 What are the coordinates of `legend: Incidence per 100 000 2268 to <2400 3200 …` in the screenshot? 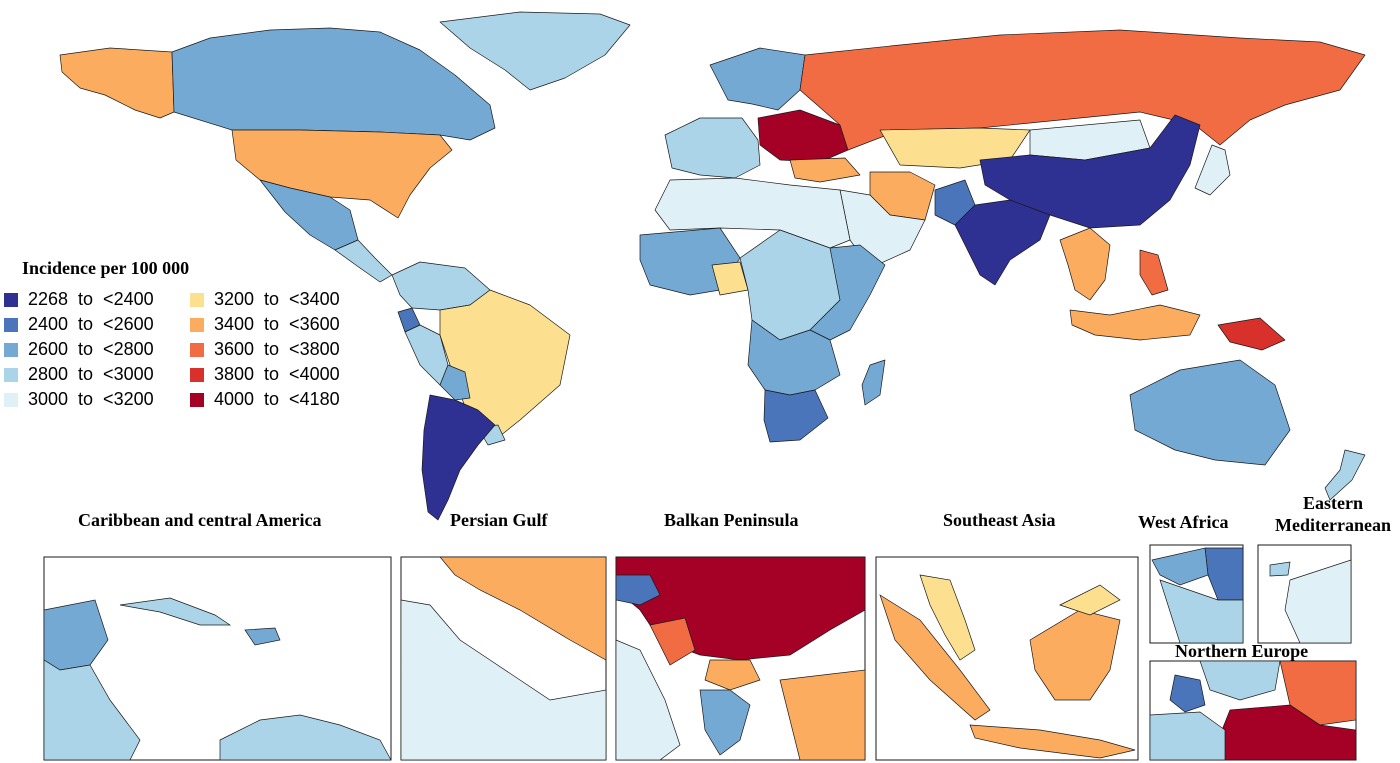 It's located at (190, 334).